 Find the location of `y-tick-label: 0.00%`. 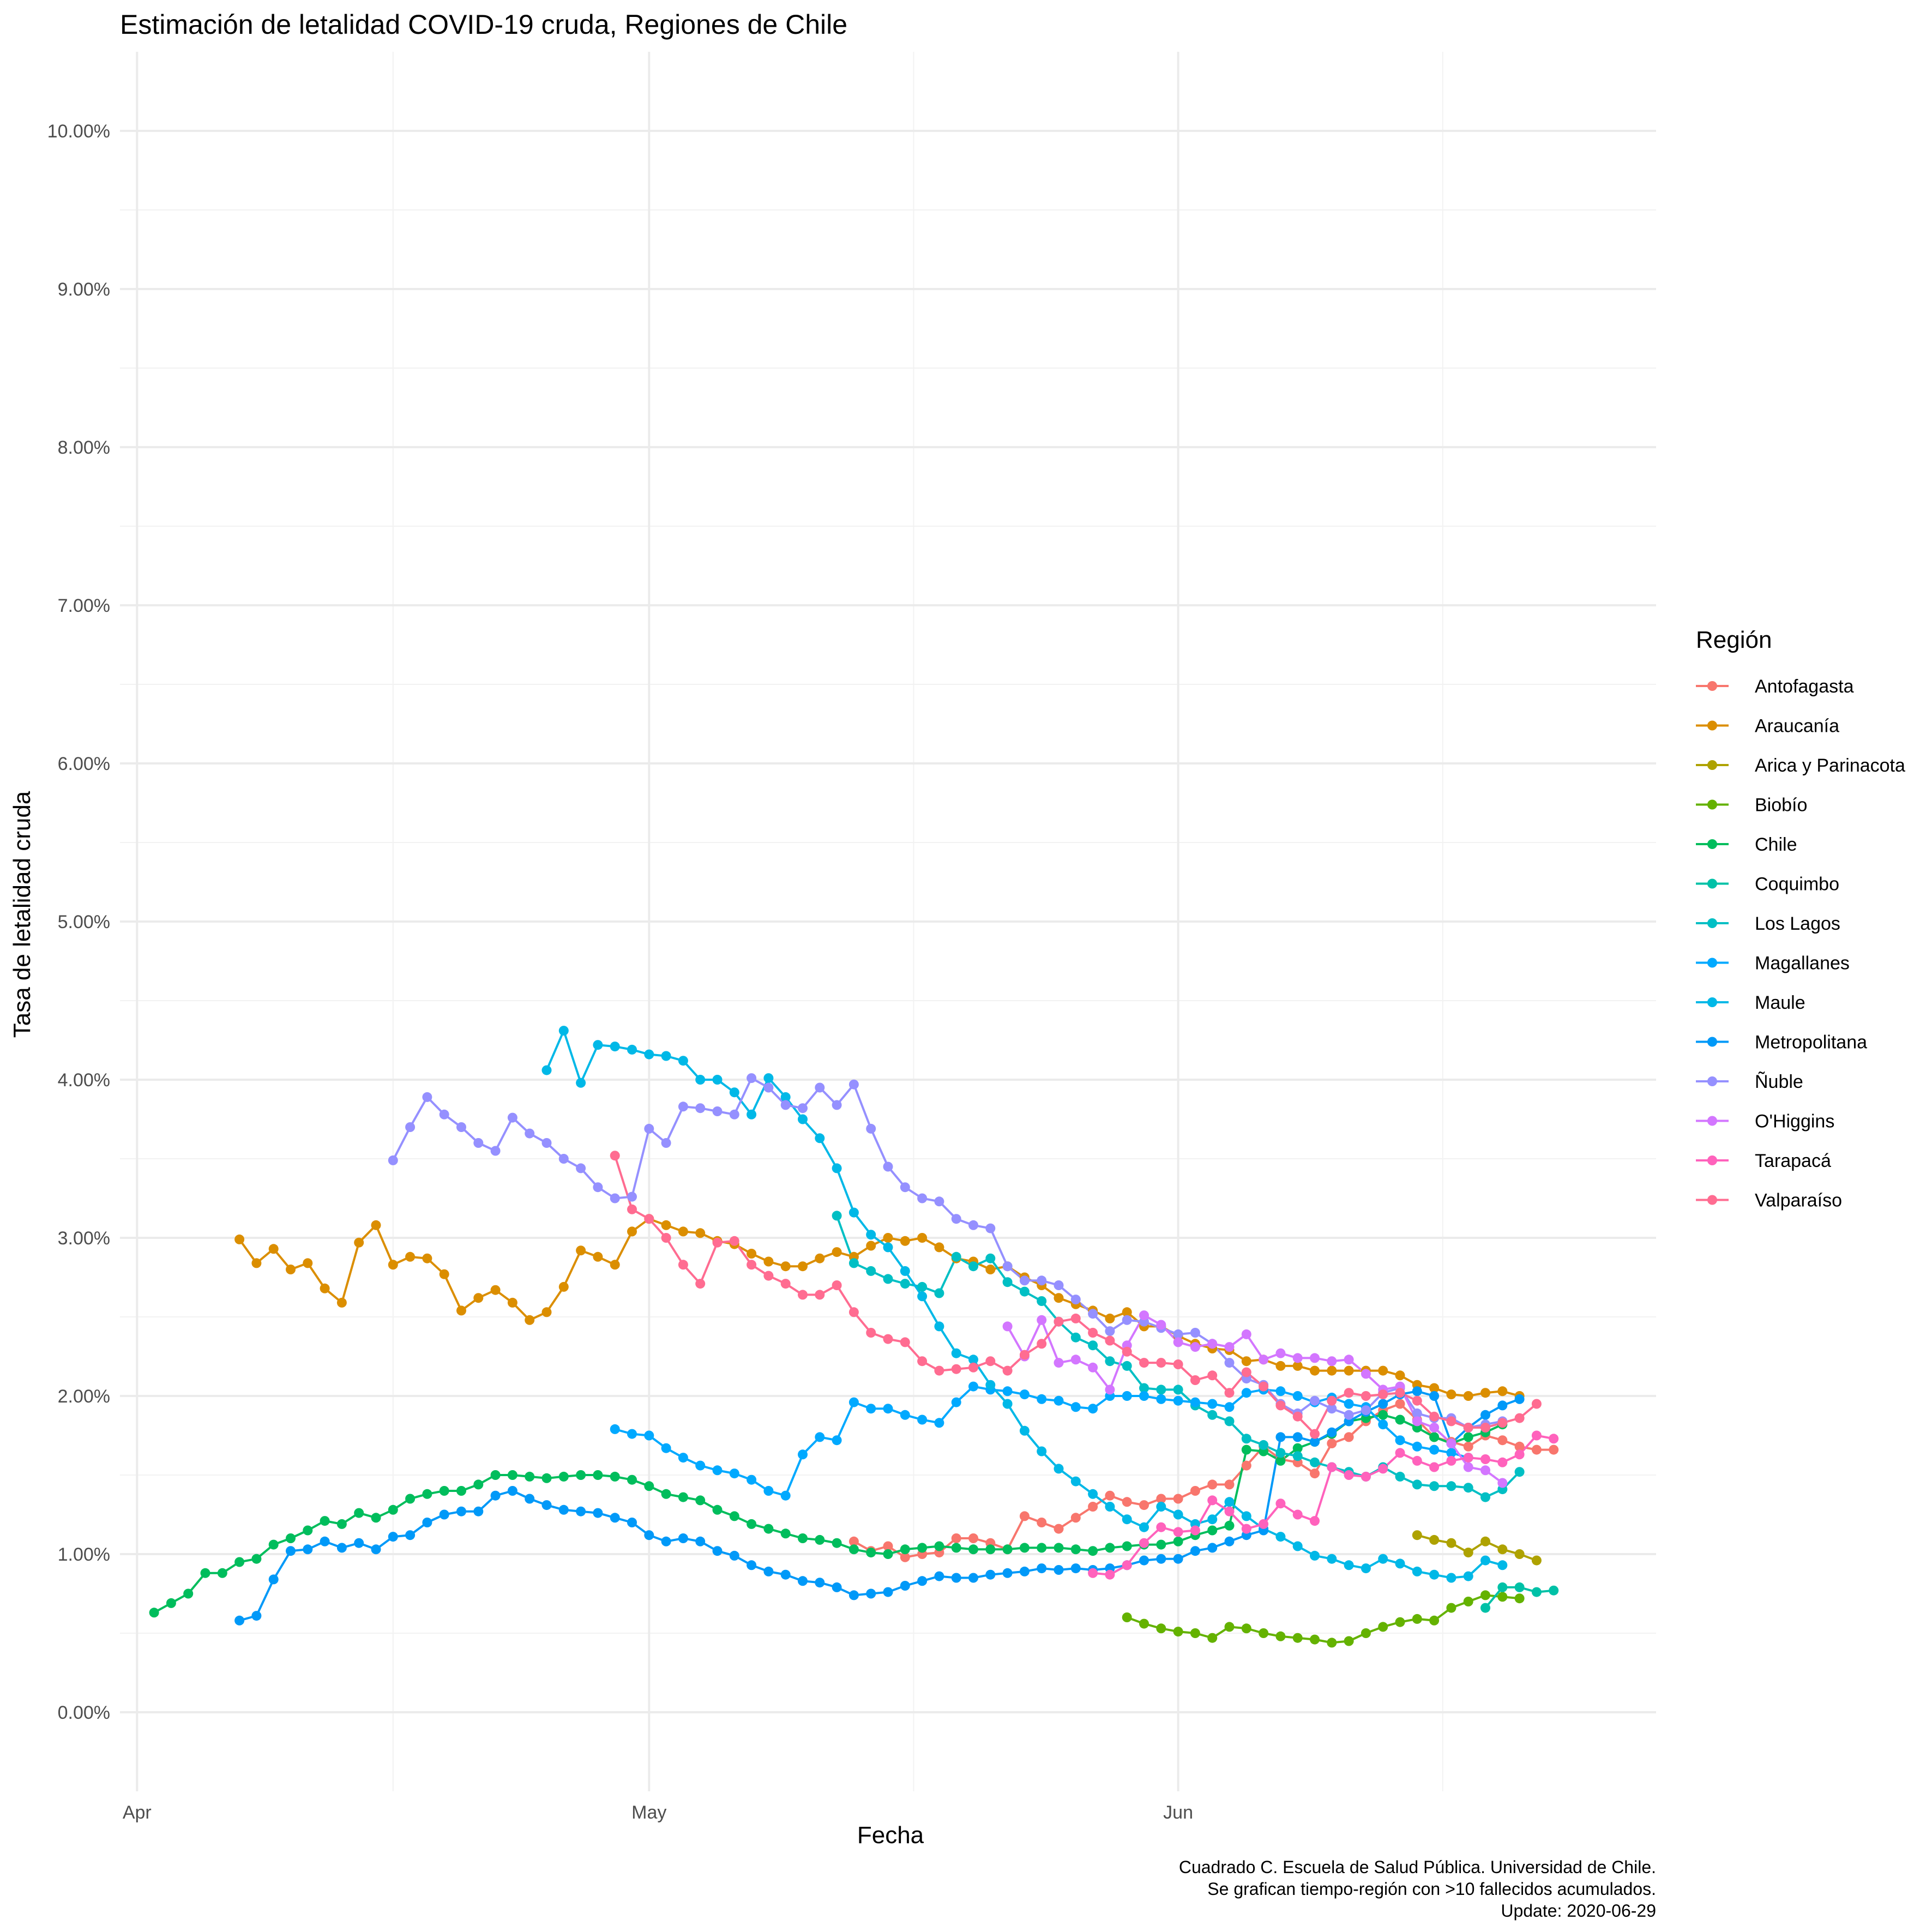

y-tick-label: 0.00% is located at coordinates (84, 1712).